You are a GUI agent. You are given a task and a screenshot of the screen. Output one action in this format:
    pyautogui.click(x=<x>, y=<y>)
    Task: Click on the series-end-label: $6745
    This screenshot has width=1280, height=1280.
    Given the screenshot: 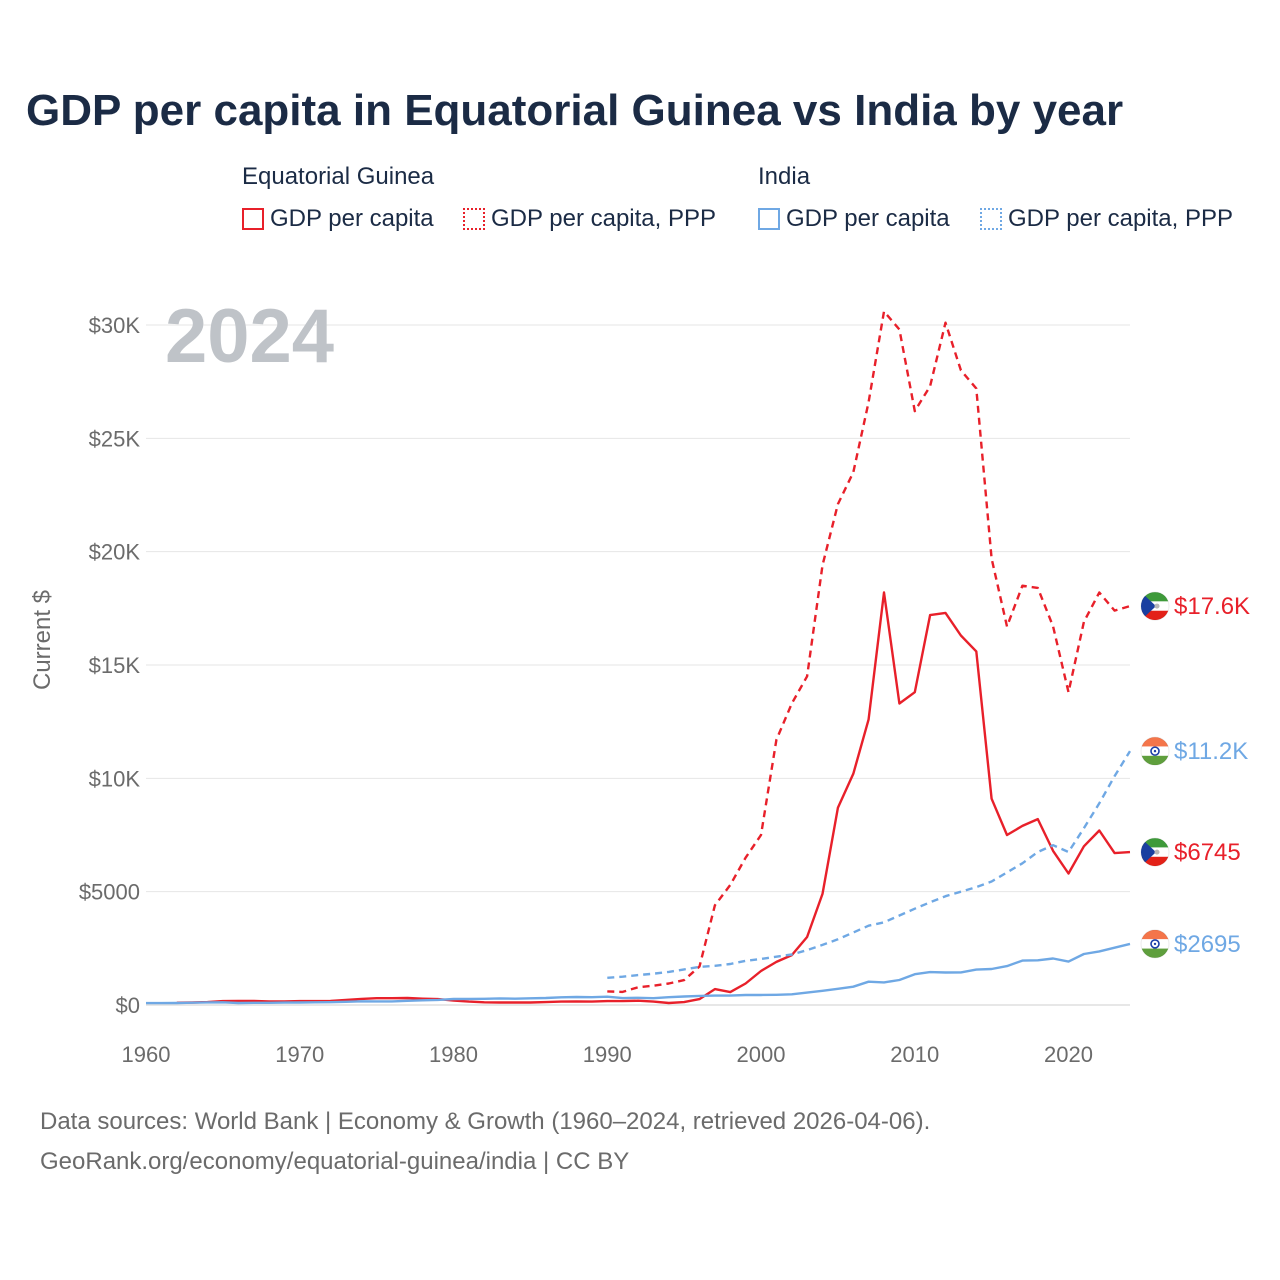 What is the action you would take?
    pyautogui.click(x=1207, y=852)
    